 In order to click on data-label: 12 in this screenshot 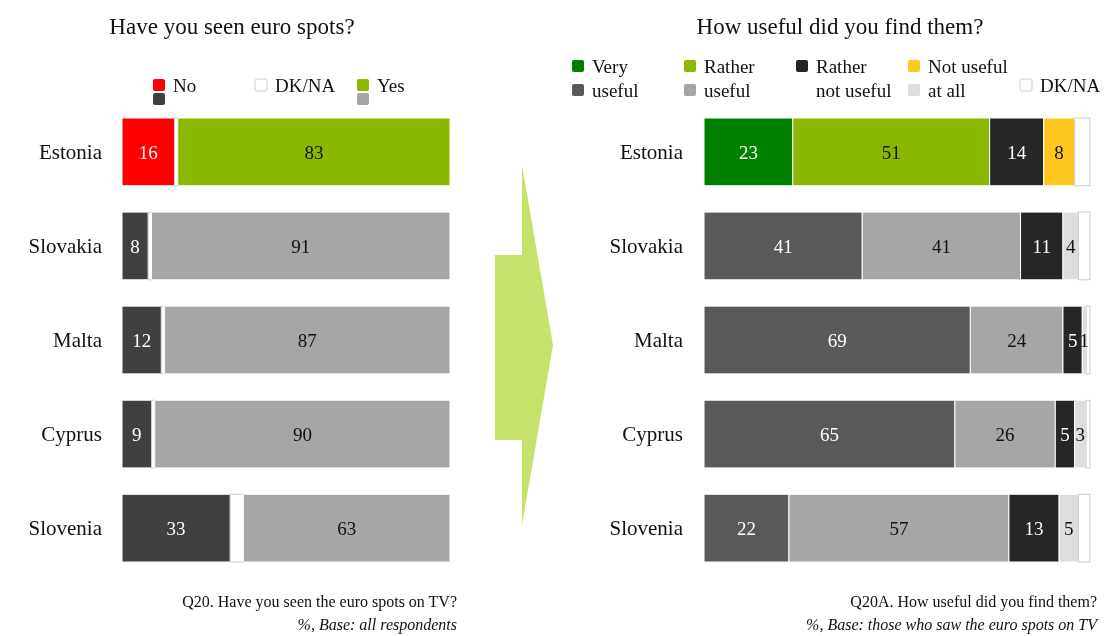, I will do `click(142, 340)`.